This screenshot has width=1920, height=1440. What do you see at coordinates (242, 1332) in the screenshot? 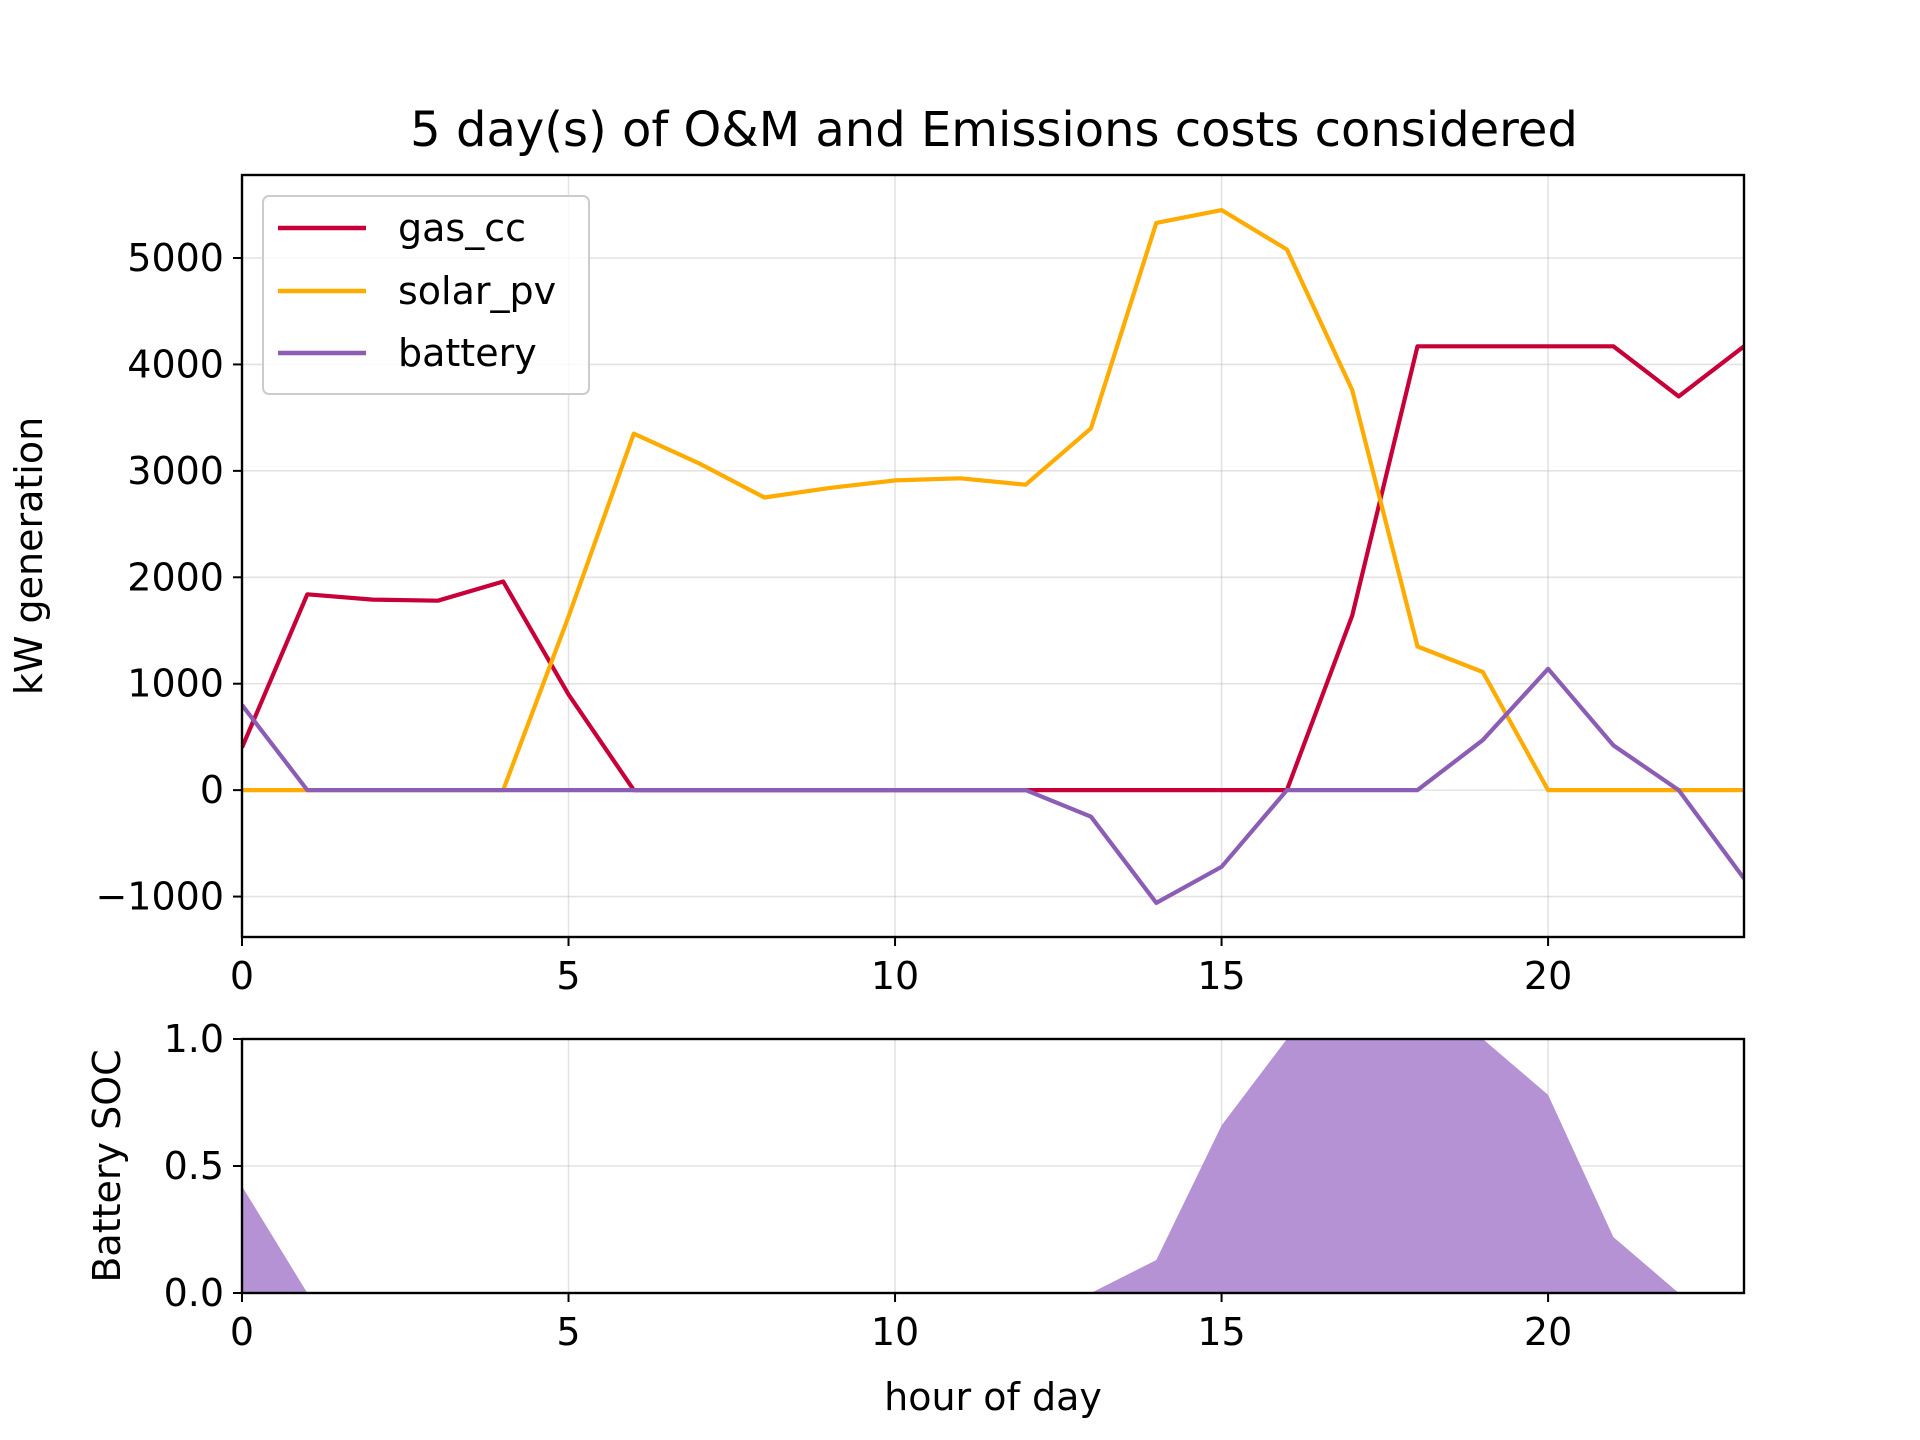
I see `bottom-plot-x-tick-label: 0` at bounding box center [242, 1332].